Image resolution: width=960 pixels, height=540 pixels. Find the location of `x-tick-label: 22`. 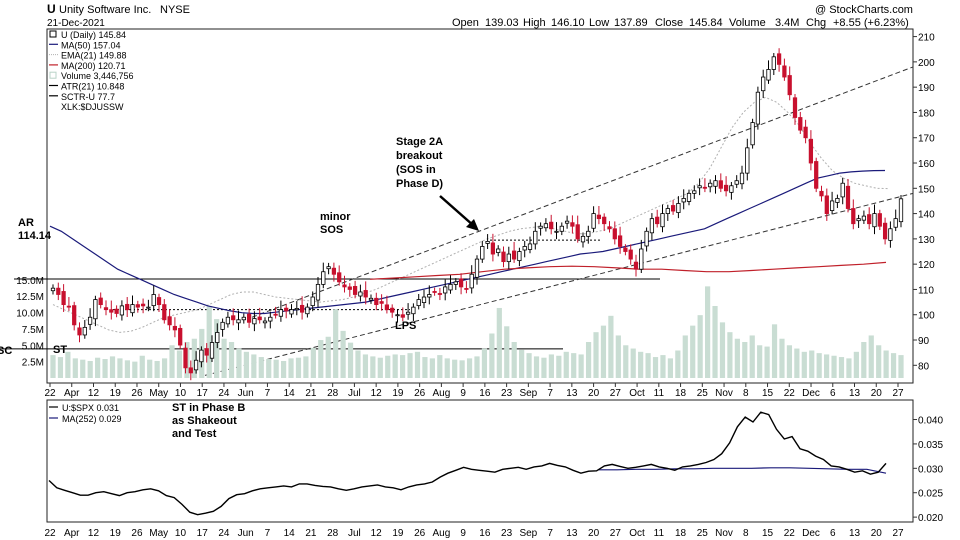

x-tick-label: 22 is located at coordinates (50, 393).